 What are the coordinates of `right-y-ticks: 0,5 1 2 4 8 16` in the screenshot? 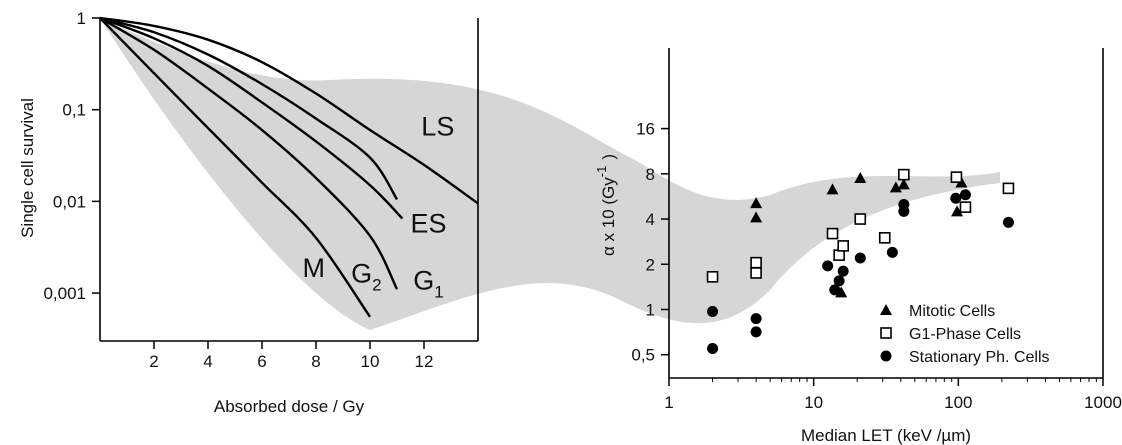 It's located at (650, 242).